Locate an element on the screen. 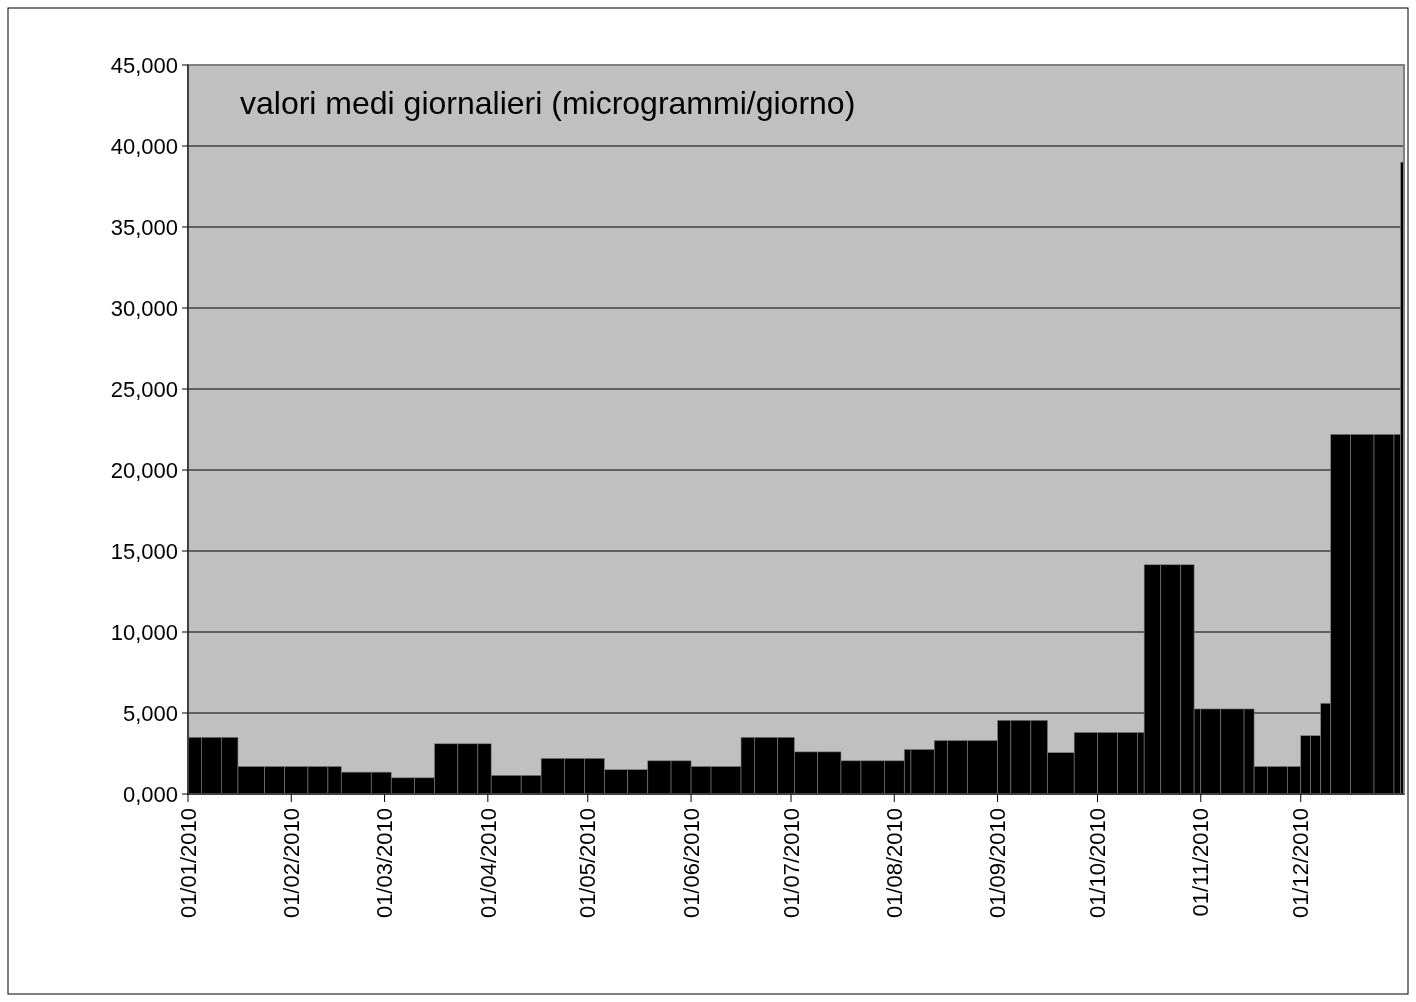 This screenshot has height=1002, width=1416. y-tick-label: 15,000 is located at coordinates (144, 551).